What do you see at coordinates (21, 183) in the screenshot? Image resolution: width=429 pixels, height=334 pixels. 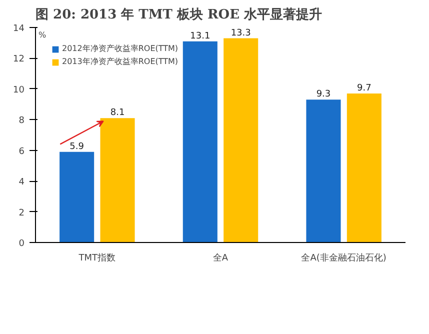 I see `y-tick-label: 4` at bounding box center [21, 183].